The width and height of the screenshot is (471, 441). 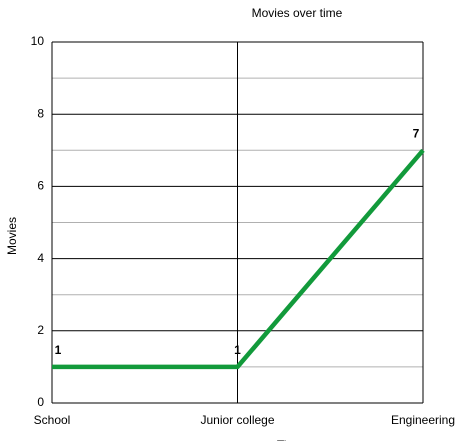 What do you see at coordinates (52, 420) in the screenshot?
I see `x-tick-label: School` at bounding box center [52, 420].